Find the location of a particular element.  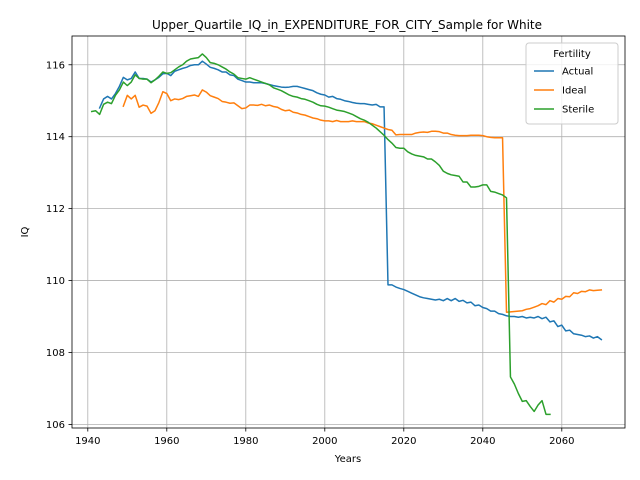

legend-label-ideal: Ideal is located at coordinates (574, 91).